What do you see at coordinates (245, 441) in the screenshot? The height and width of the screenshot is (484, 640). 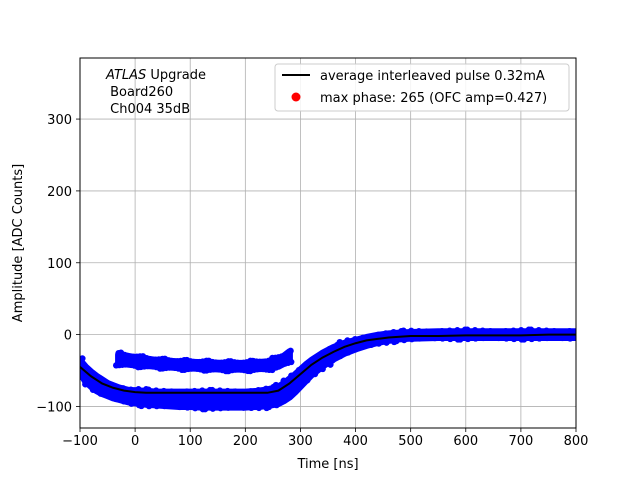 I see `x-tick-label: 200` at bounding box center [245, 441].